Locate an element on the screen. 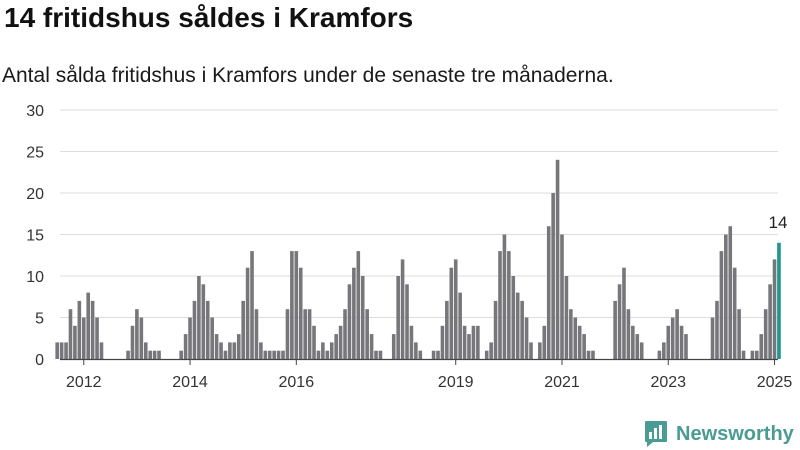 The image size is (800, 450). x-tick-label: 2016 is located at coordinates (297, 382).